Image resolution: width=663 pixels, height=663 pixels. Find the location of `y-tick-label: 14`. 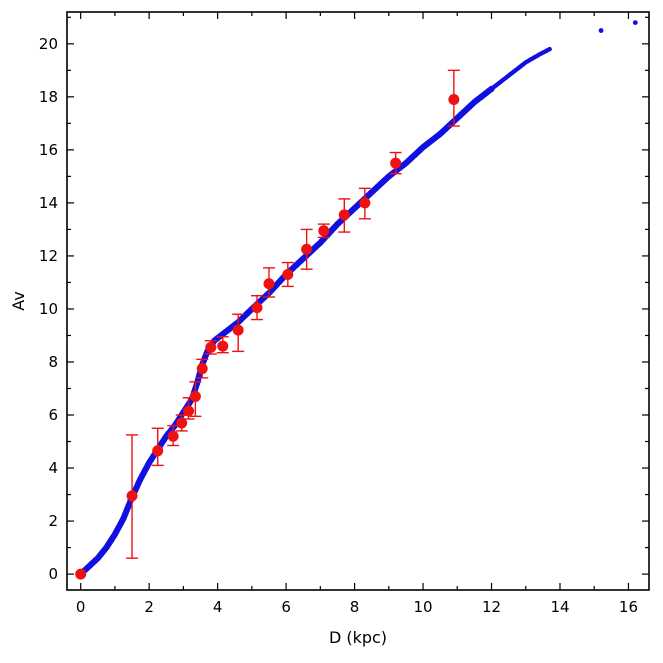

y-tick-label: 14 is located at coordinates (48, 203).